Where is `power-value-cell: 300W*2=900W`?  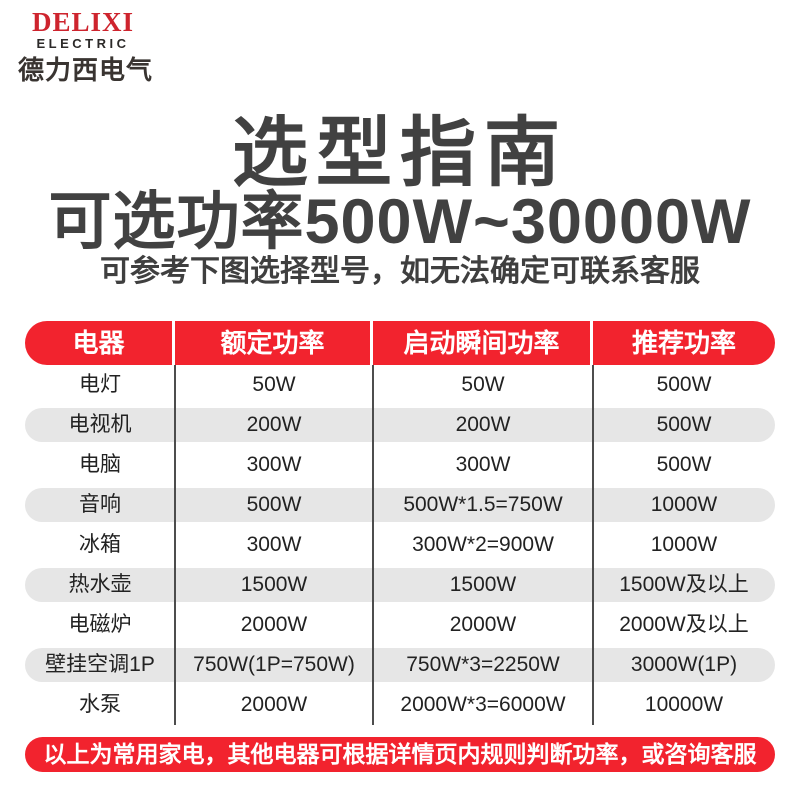 power-value-cell: 300W*2=900W is located at coordinates (483, 544).